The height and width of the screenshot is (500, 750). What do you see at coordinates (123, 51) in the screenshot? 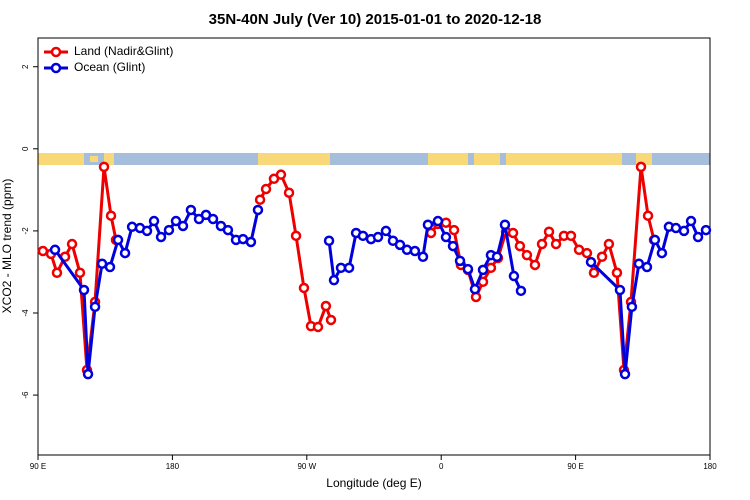
I see `legend-label: Land (Nadir&Glint)` at bounding box center [123, 51].